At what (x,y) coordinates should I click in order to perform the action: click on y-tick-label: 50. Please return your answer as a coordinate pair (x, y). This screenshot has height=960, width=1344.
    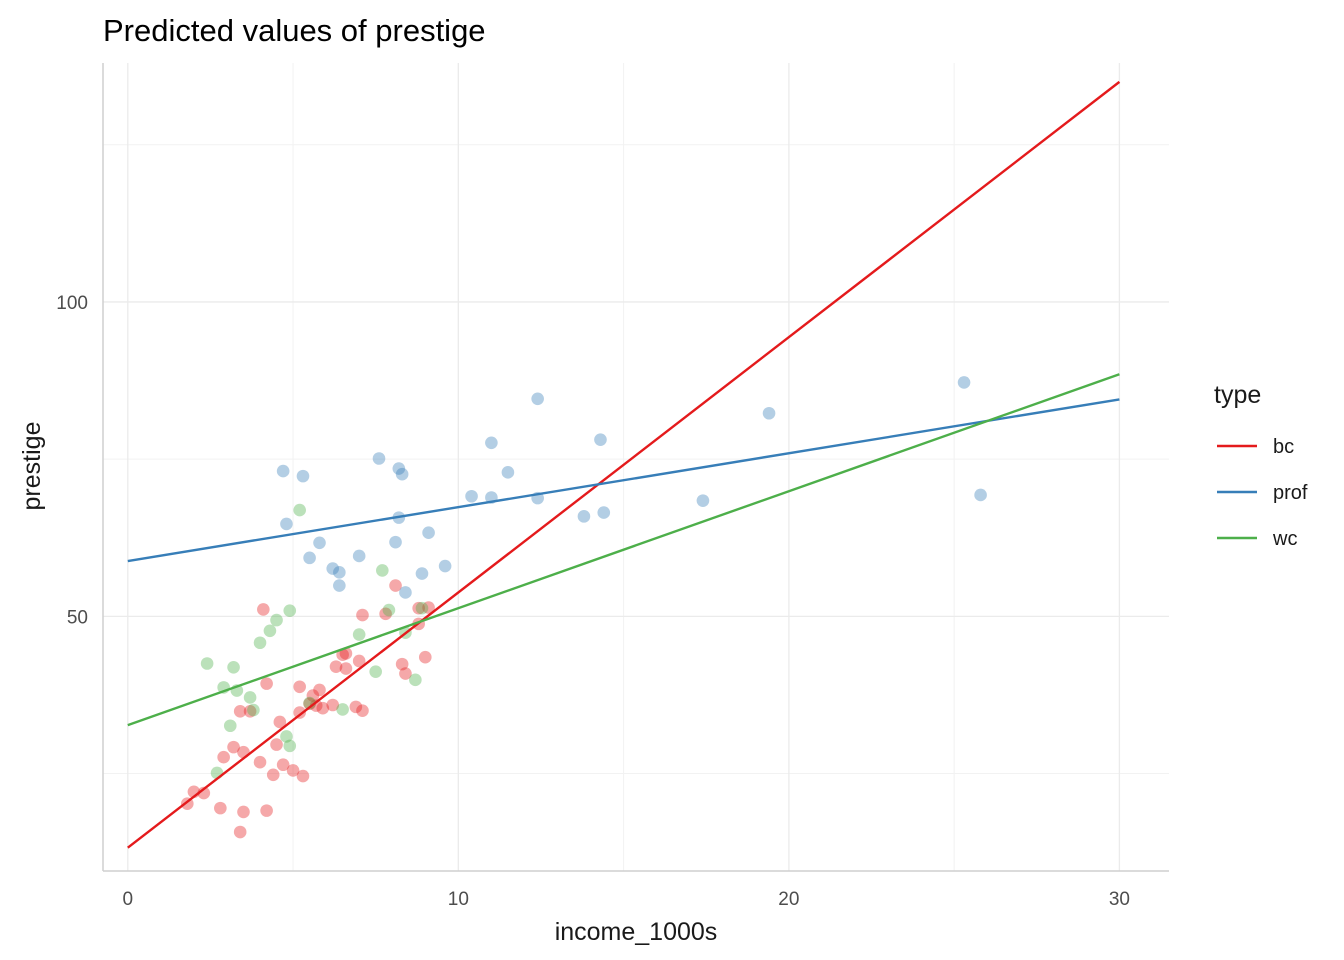
    Looking at the image, I should click on (77, 617).